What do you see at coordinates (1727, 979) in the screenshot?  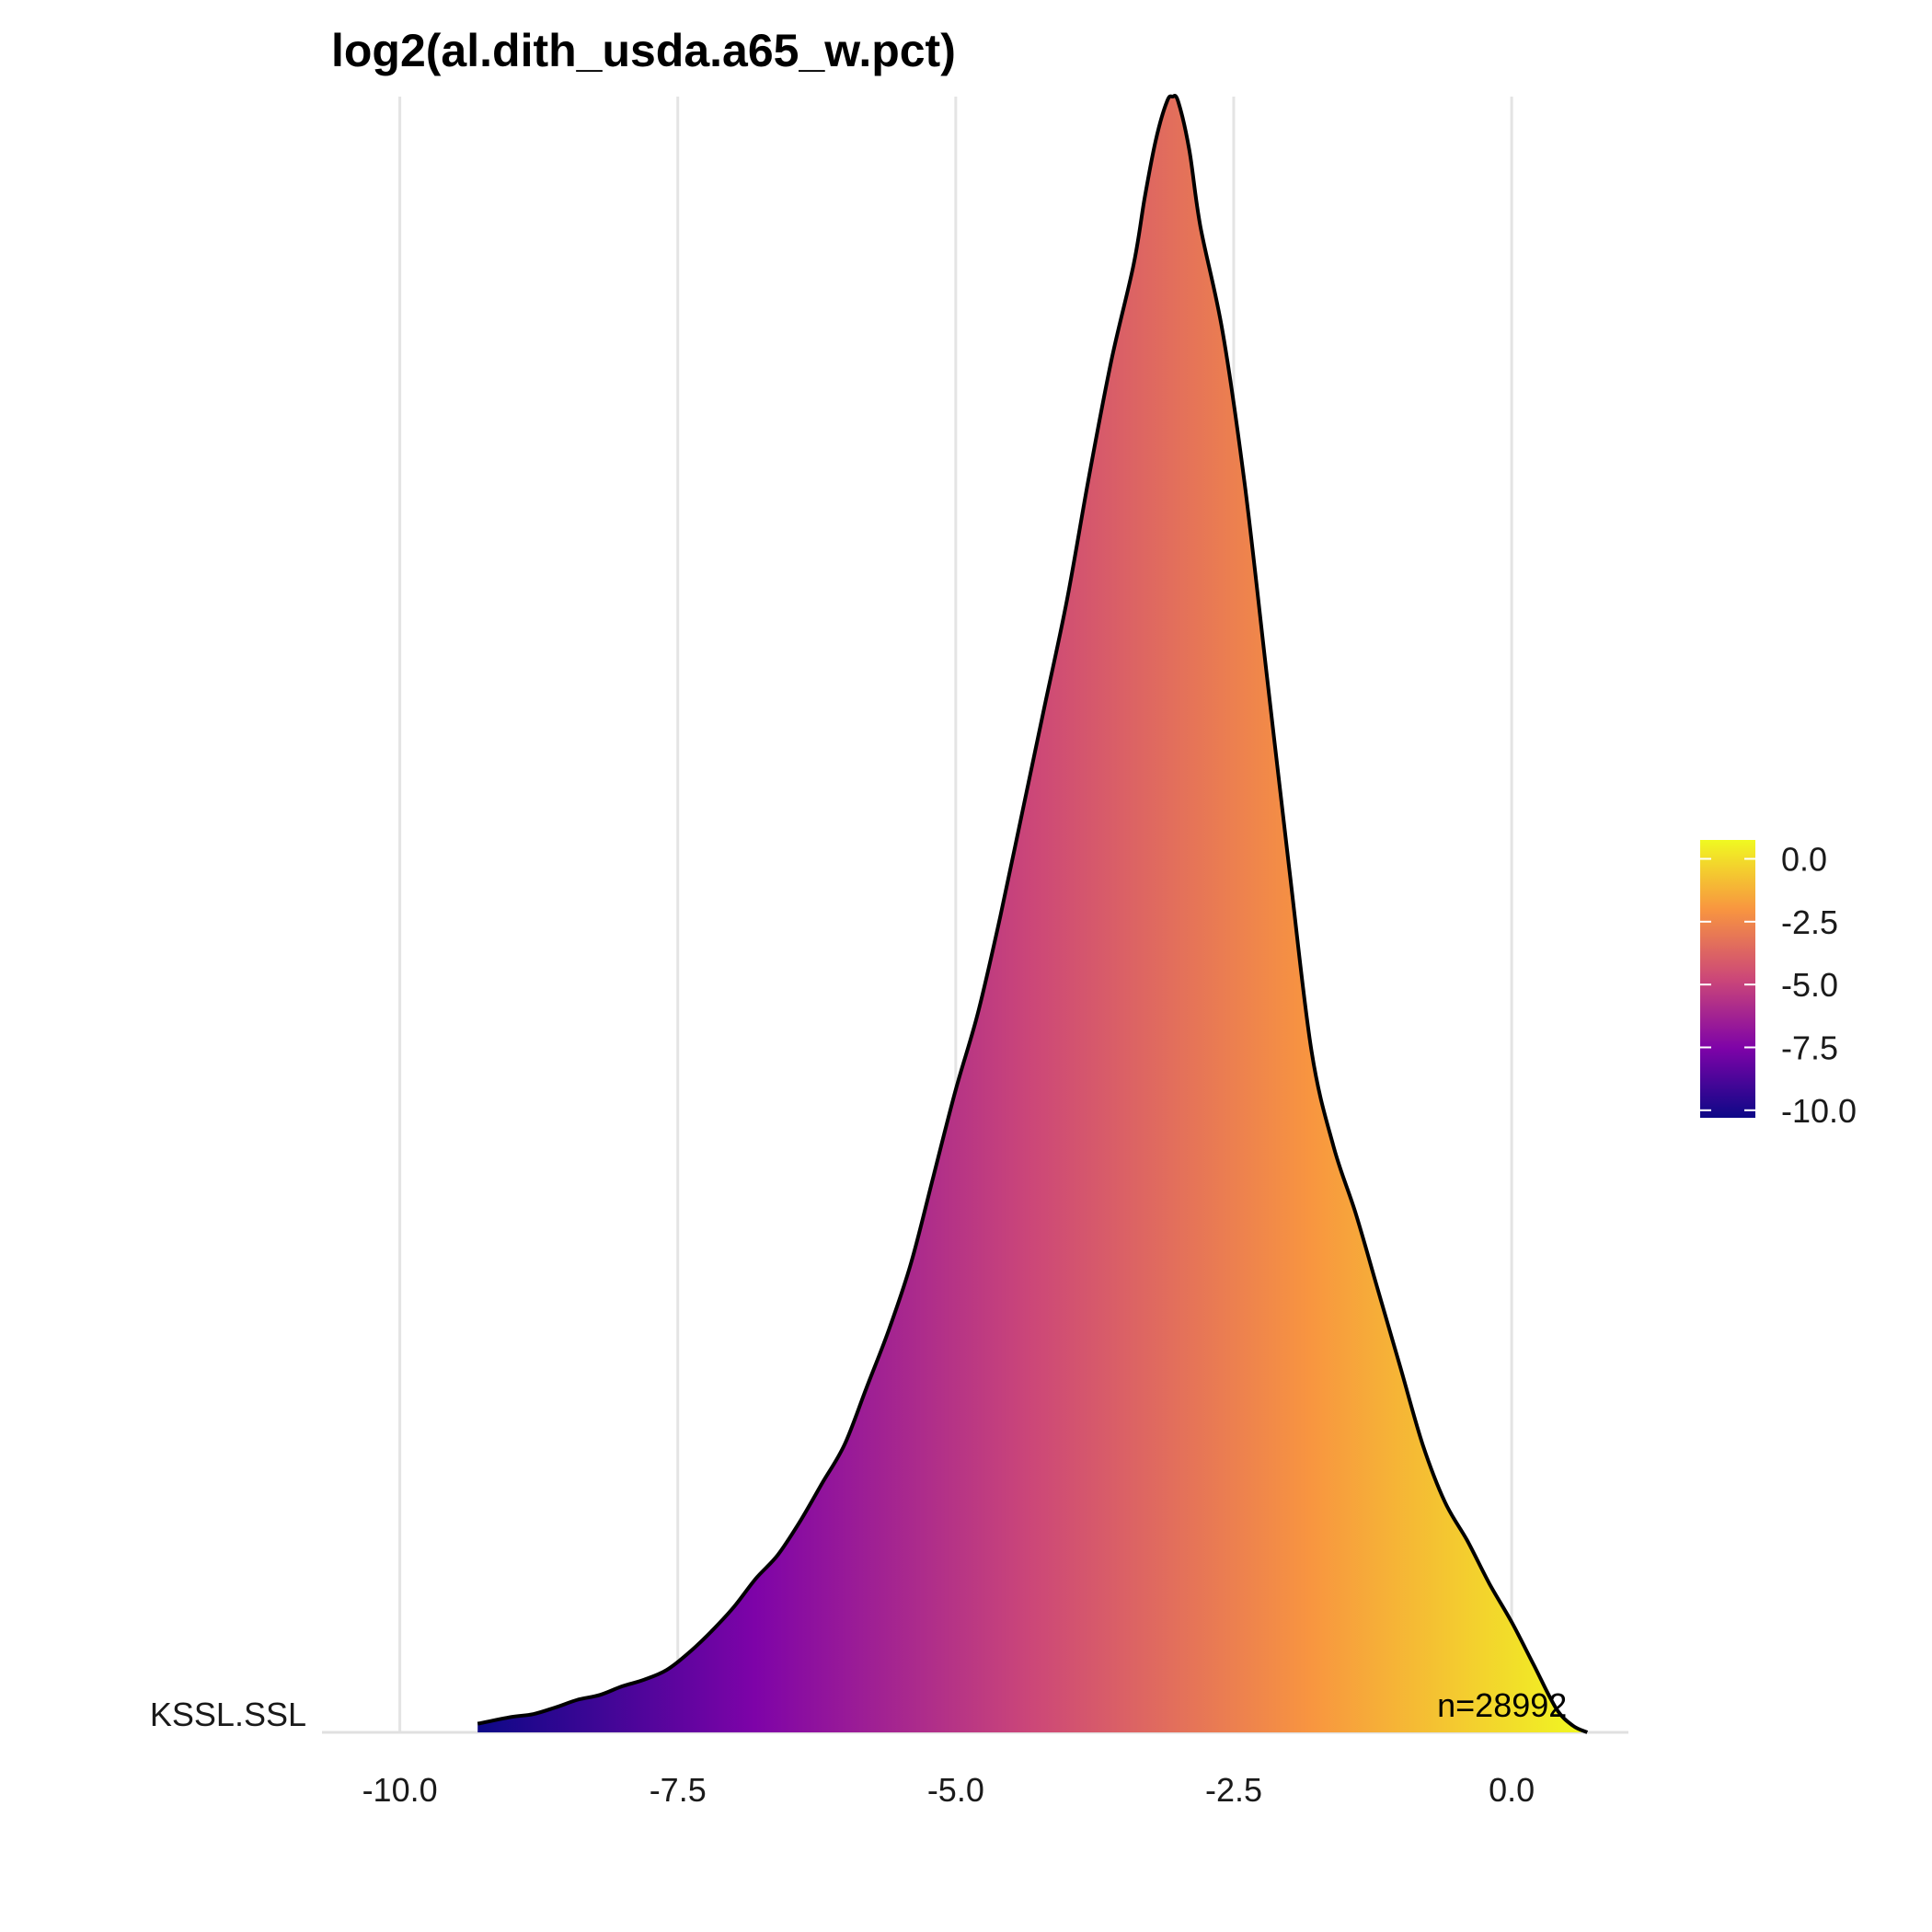 I see `legend-colorbar` at bounding box center [1727, 979].